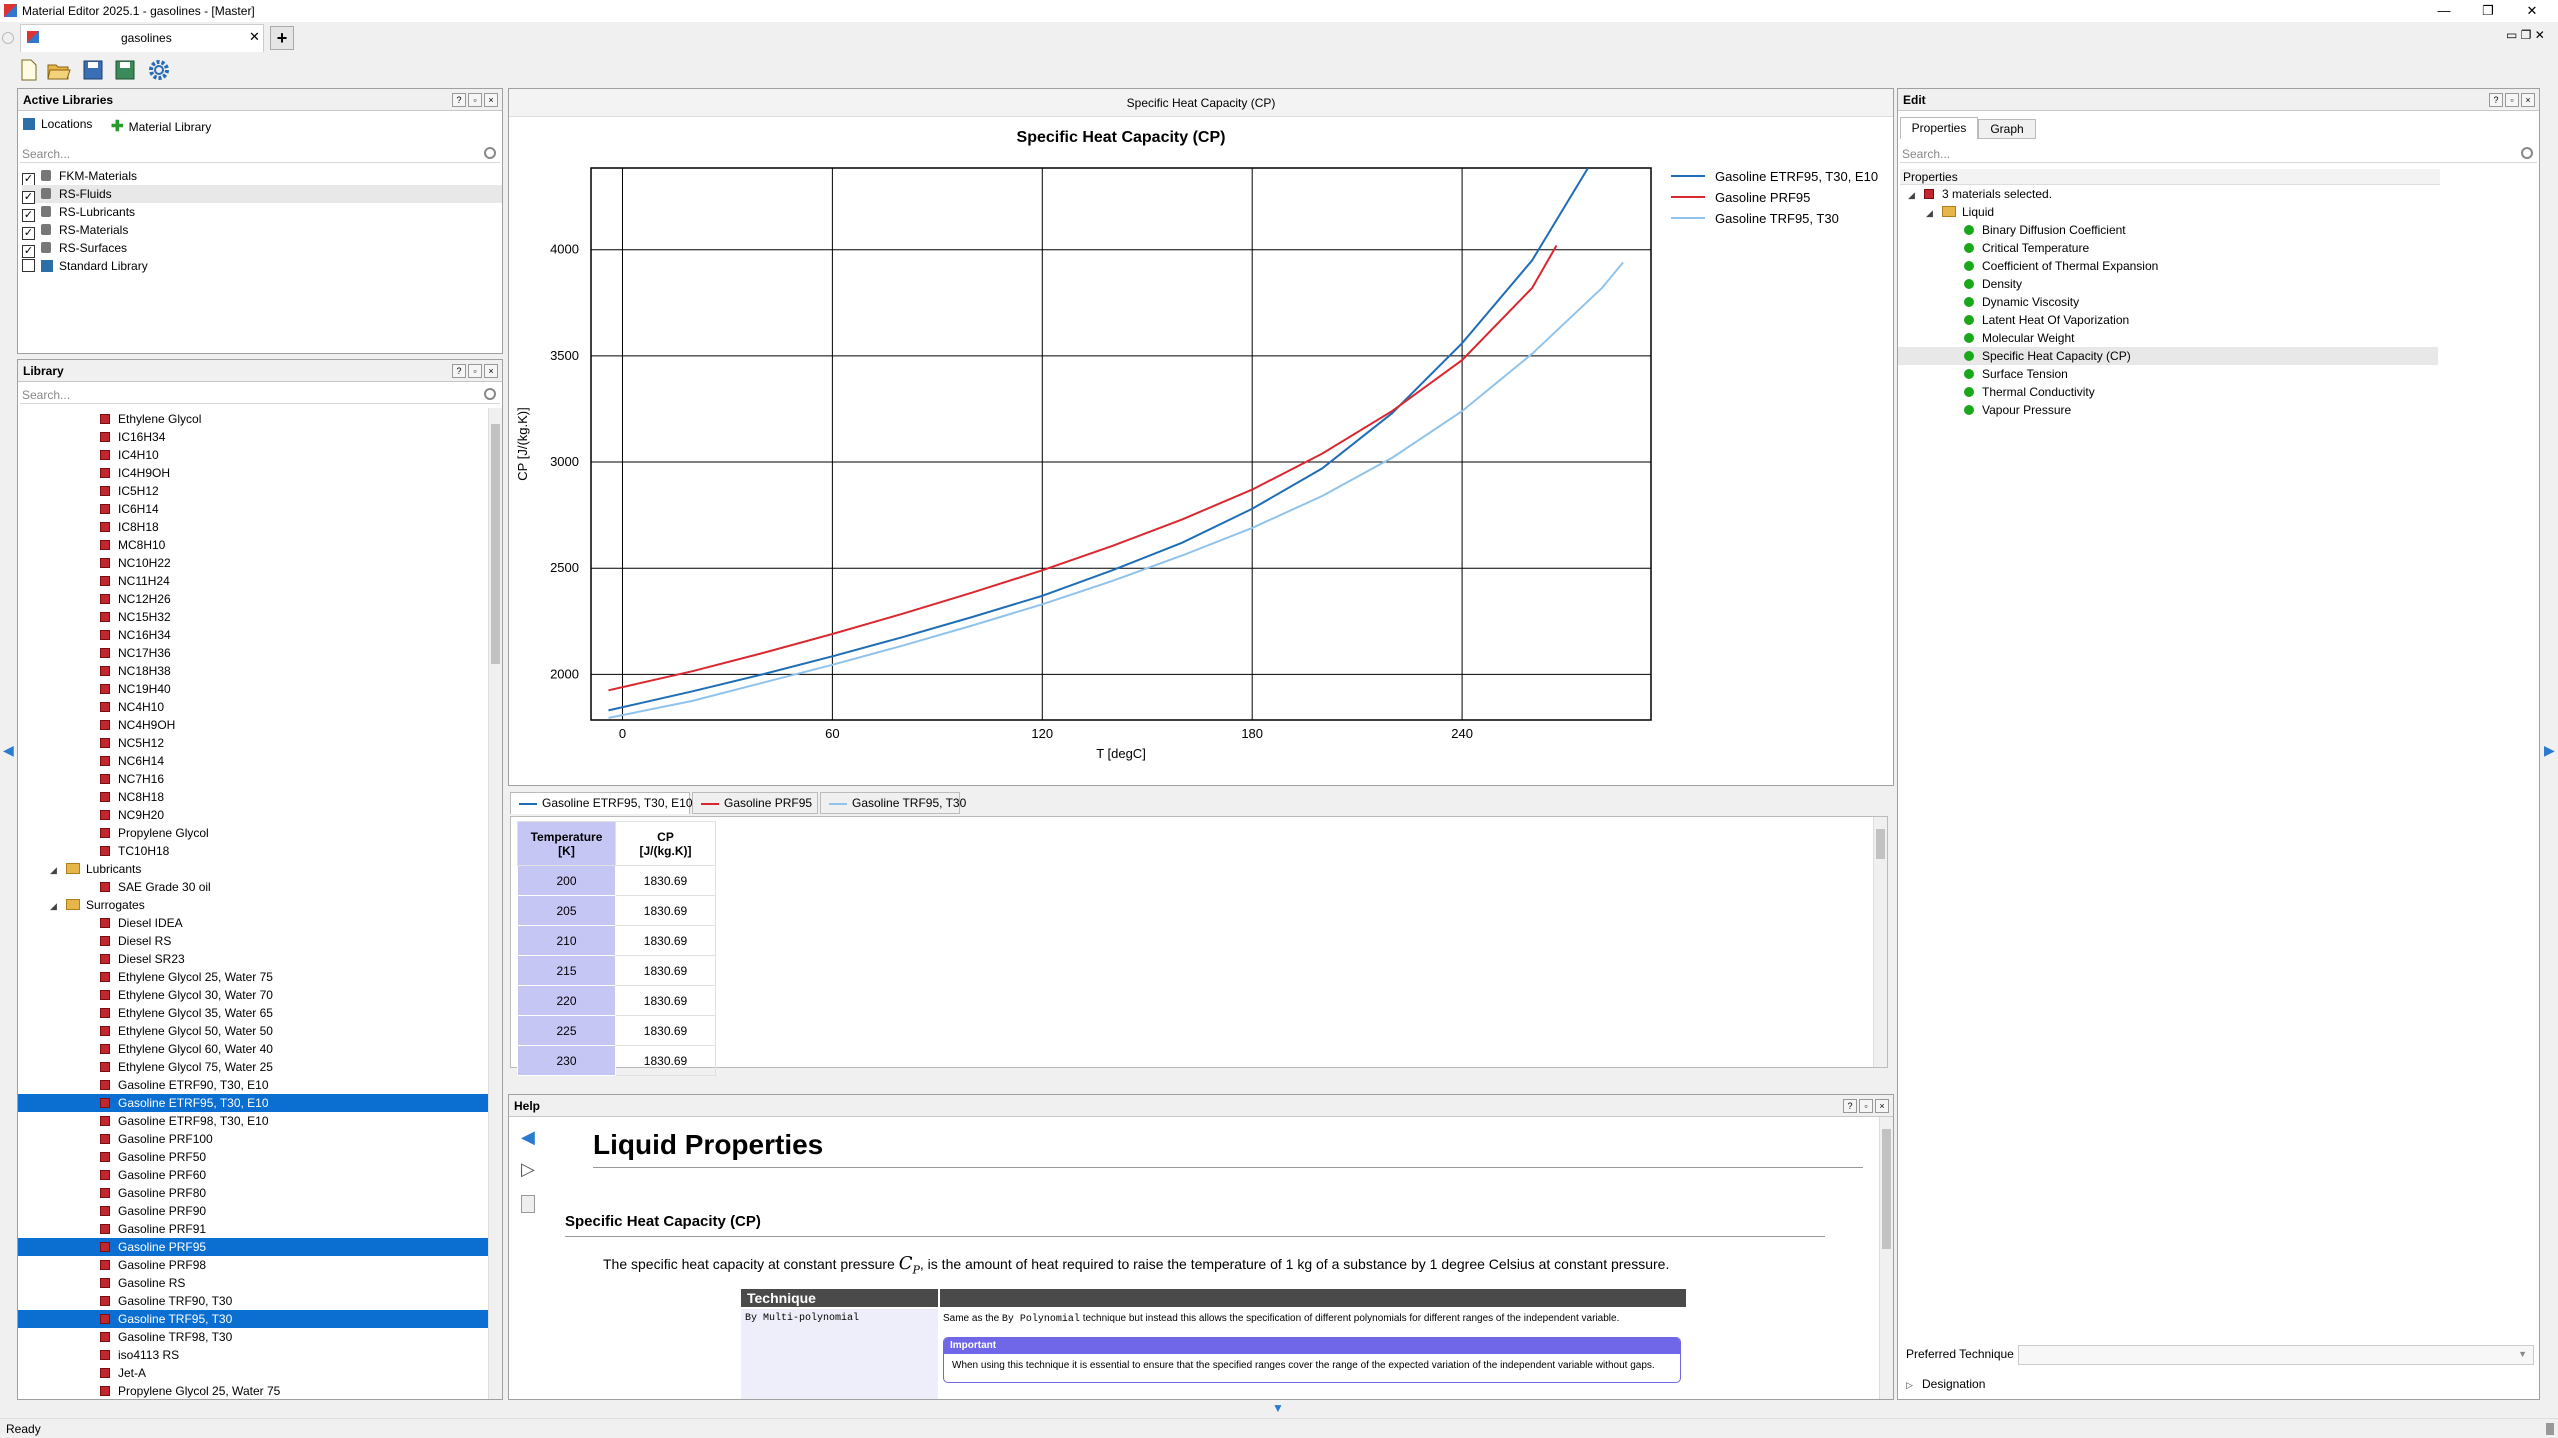 The image size is (2558, 1438). I want to click on table-row: 220 1830.69, so click(616, 1000).